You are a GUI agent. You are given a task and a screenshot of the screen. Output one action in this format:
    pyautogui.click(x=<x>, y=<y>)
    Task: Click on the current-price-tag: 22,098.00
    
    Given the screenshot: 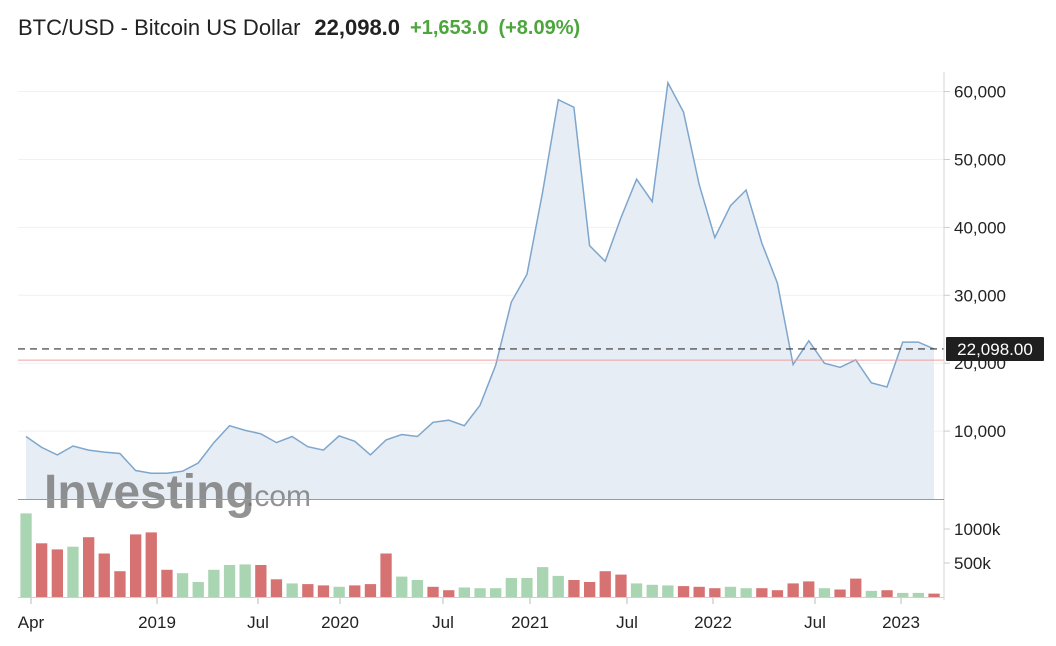 What is the action you would take?
    pyautogui.click(x=995, y=348)
    